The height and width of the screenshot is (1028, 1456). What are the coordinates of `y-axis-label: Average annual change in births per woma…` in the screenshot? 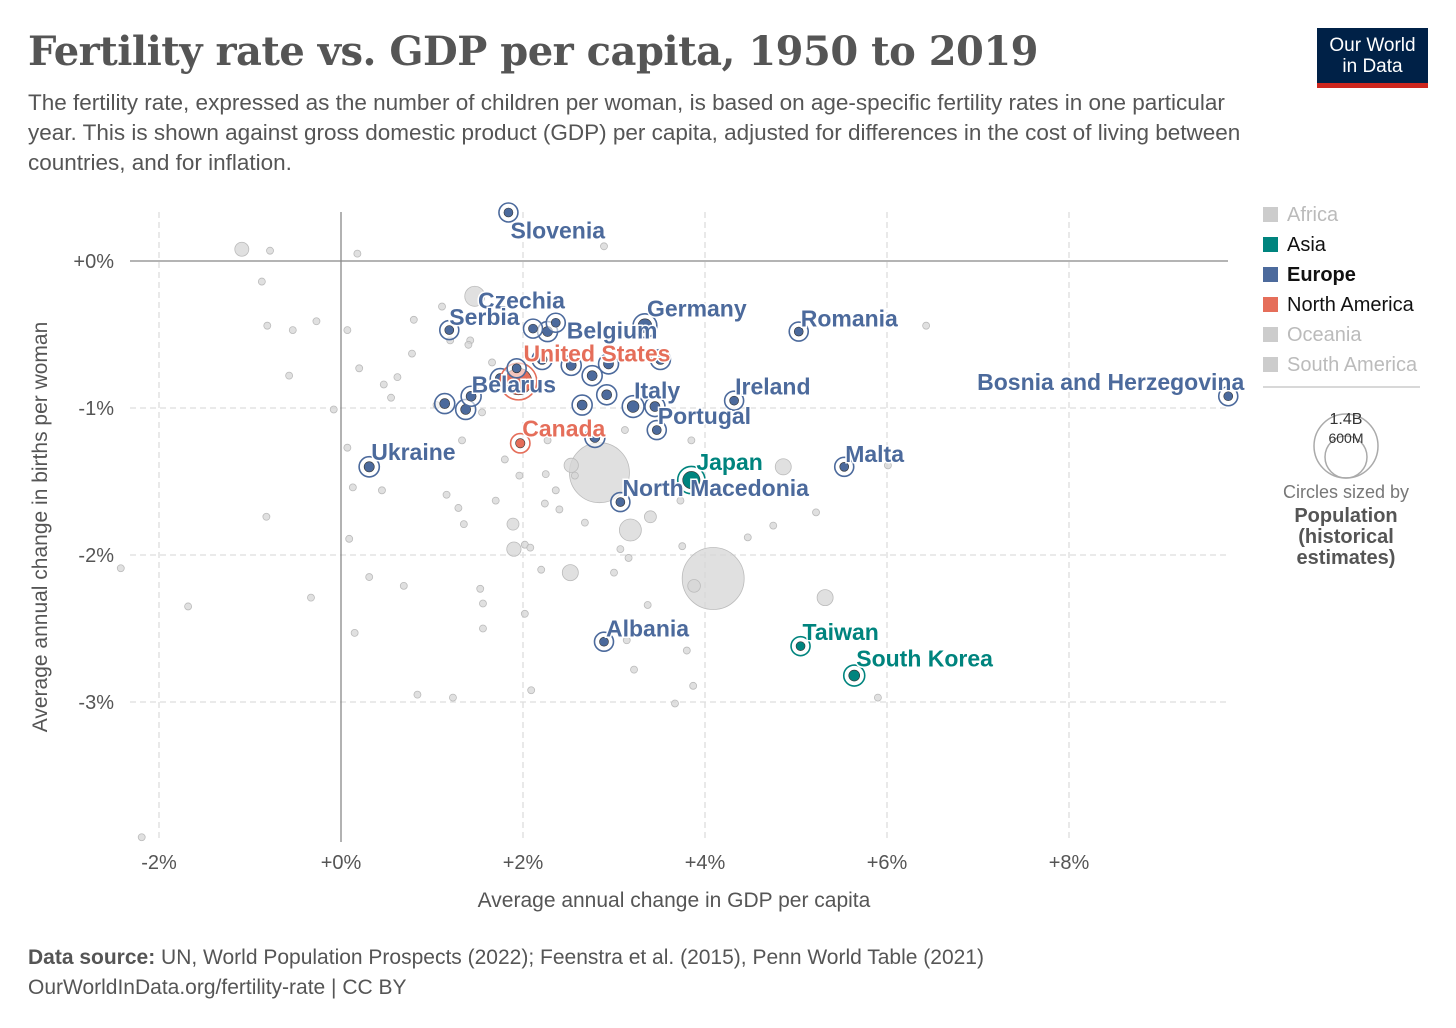 It's located at (40, 527).